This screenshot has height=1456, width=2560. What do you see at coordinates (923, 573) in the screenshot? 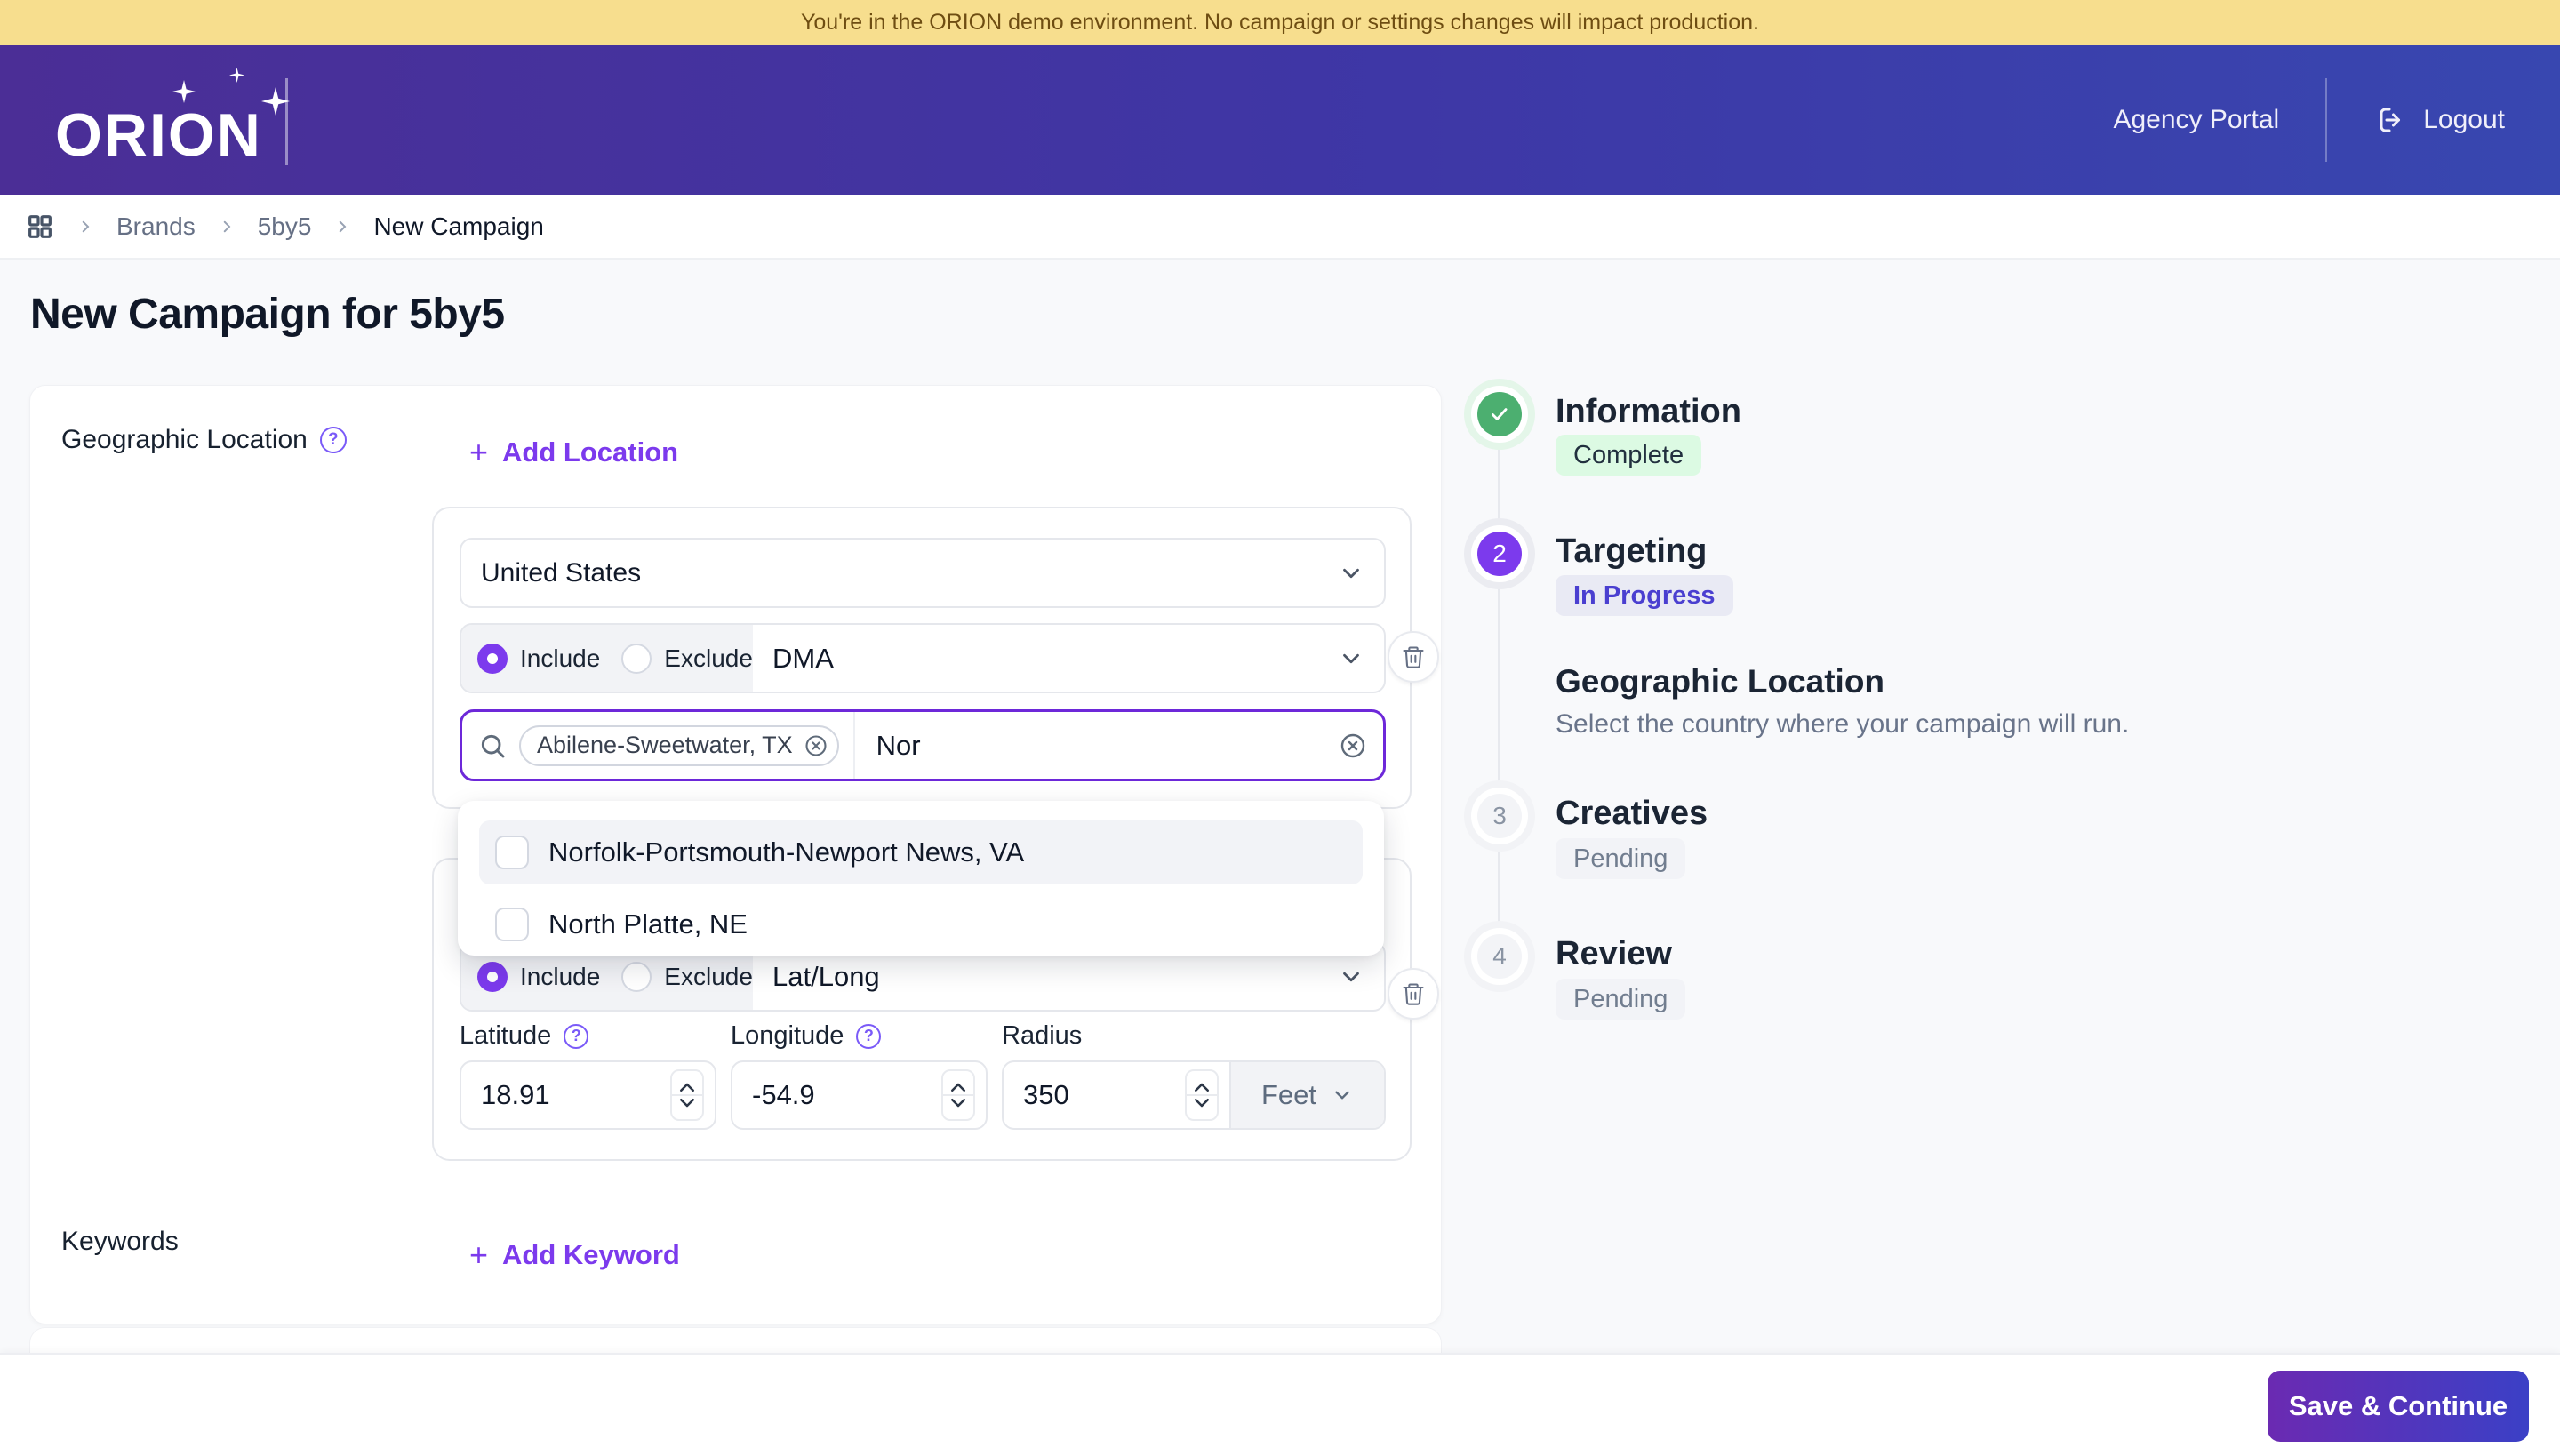
I see `country-select: United States` at bounding box center [923, 573].